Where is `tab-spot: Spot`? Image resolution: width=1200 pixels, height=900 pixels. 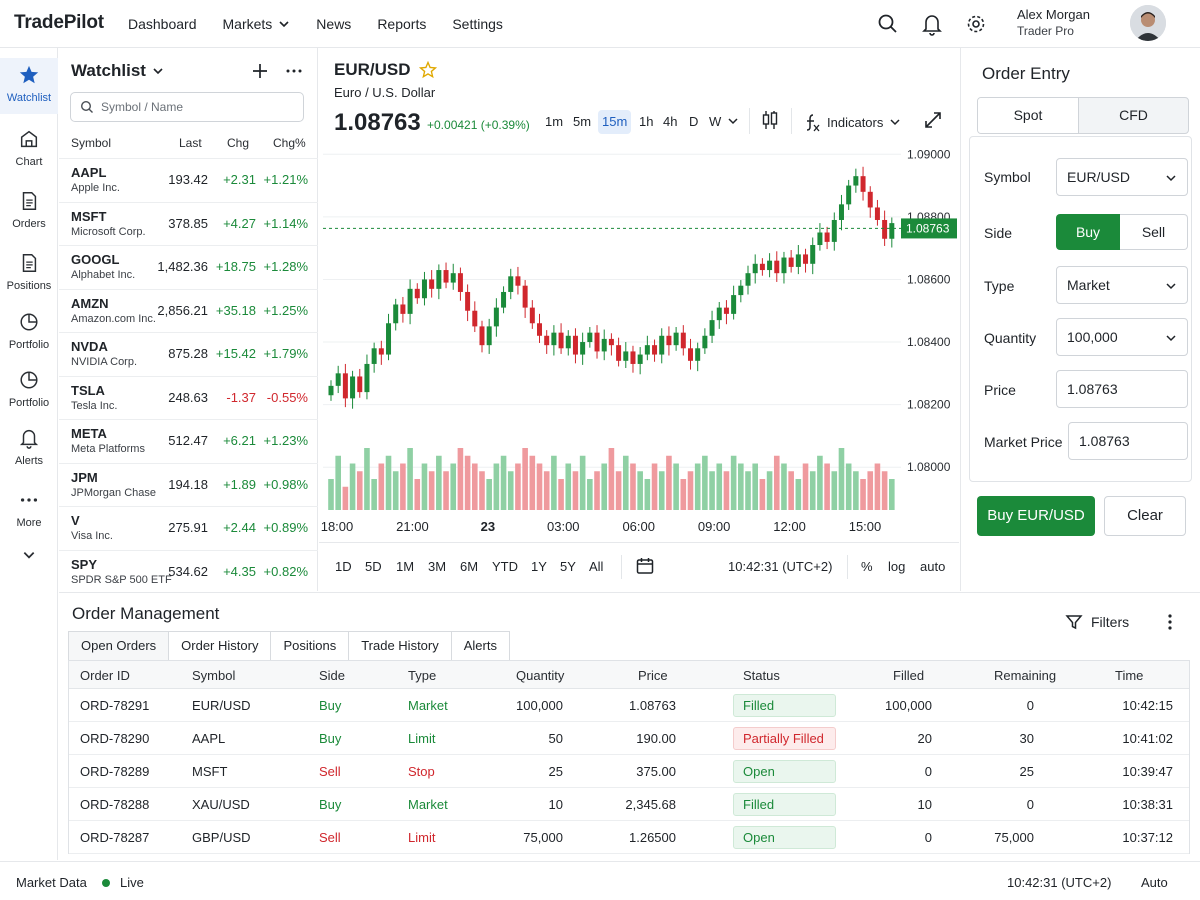 tab-spot: Spot is located at coordinates (1028, 115).